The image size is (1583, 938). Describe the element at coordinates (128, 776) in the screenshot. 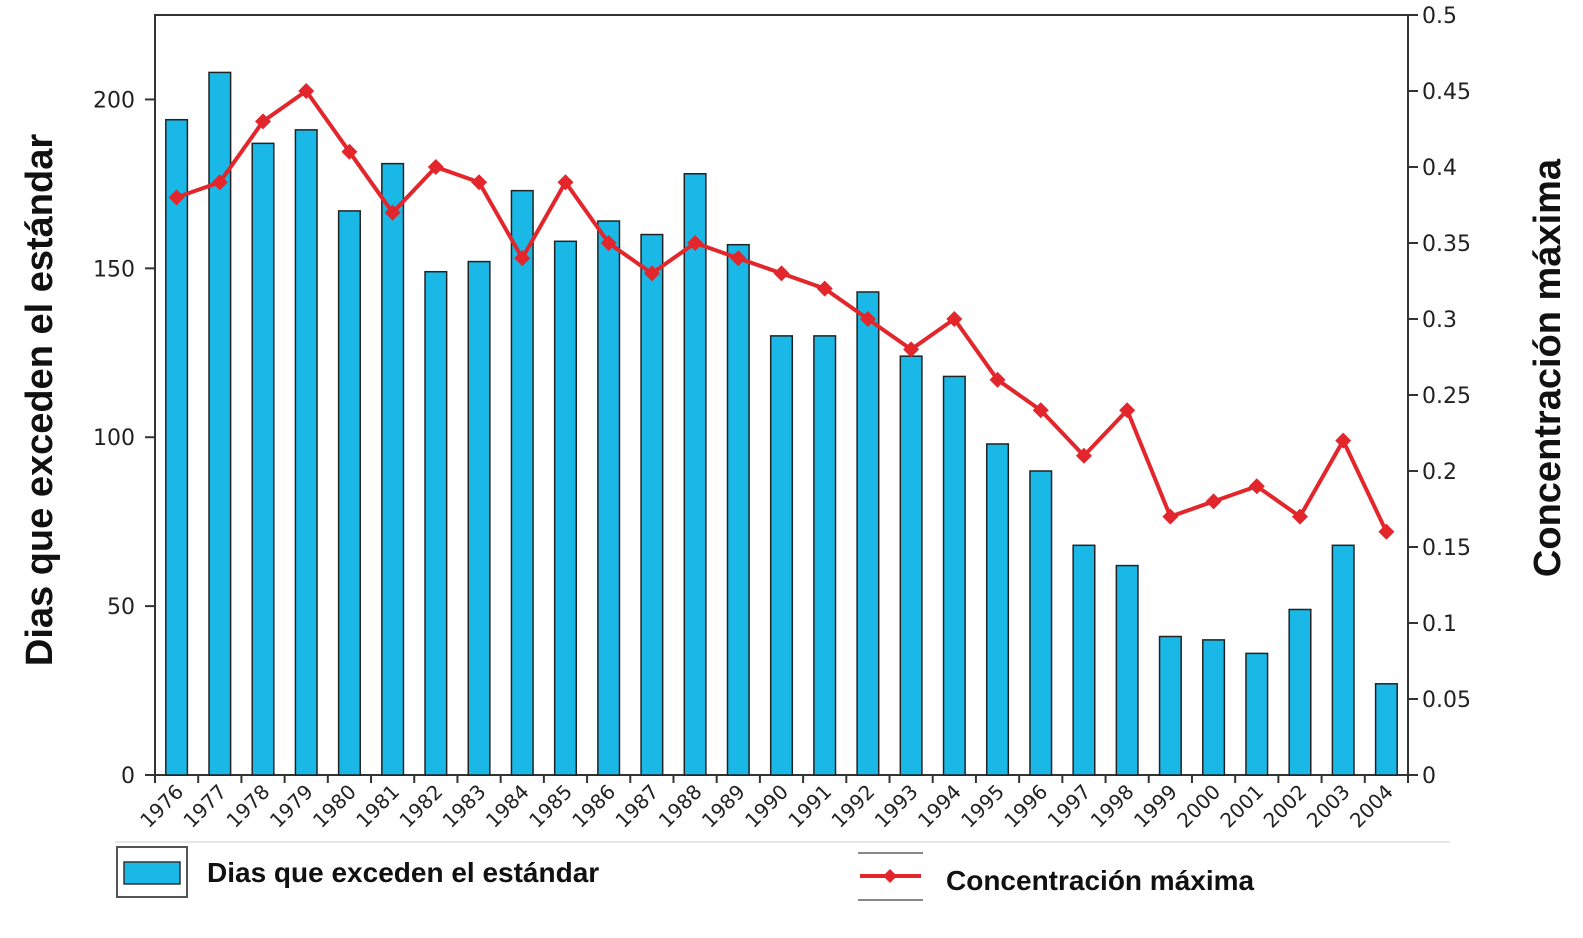

I see `y-left-tick-label: 0` at that location.